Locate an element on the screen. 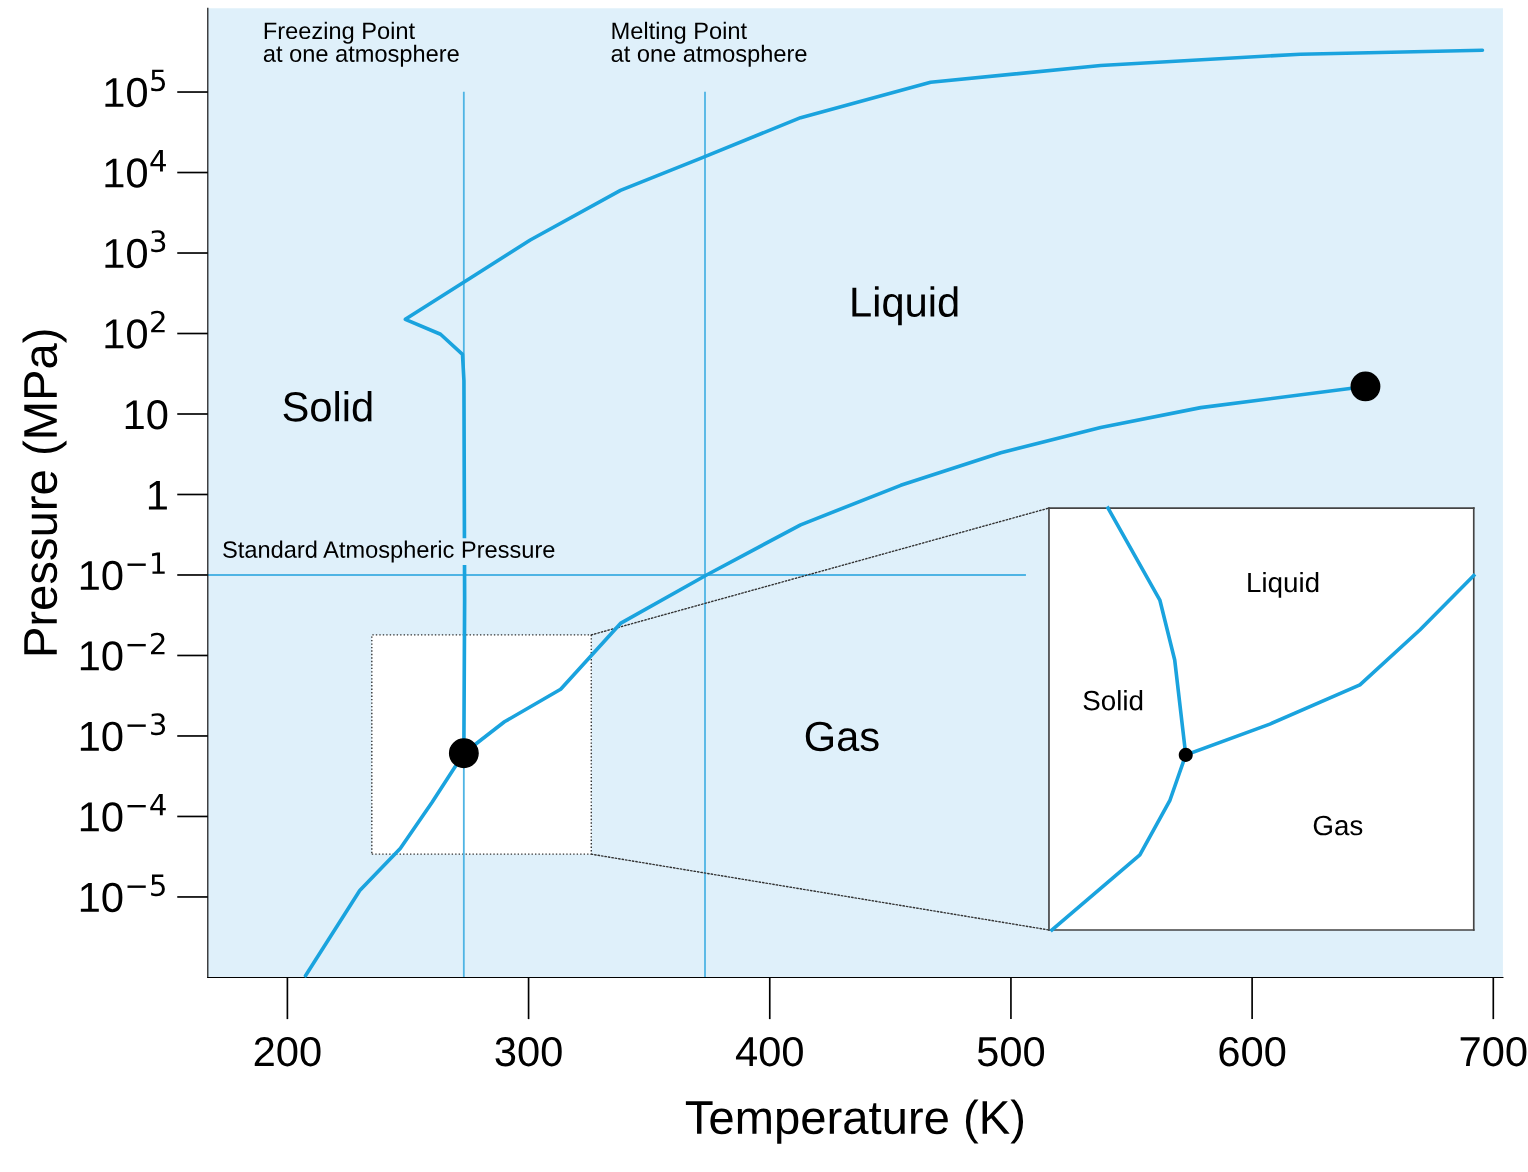  x-axis-title: Temperature (K) is located at coordinates (854, 1121).